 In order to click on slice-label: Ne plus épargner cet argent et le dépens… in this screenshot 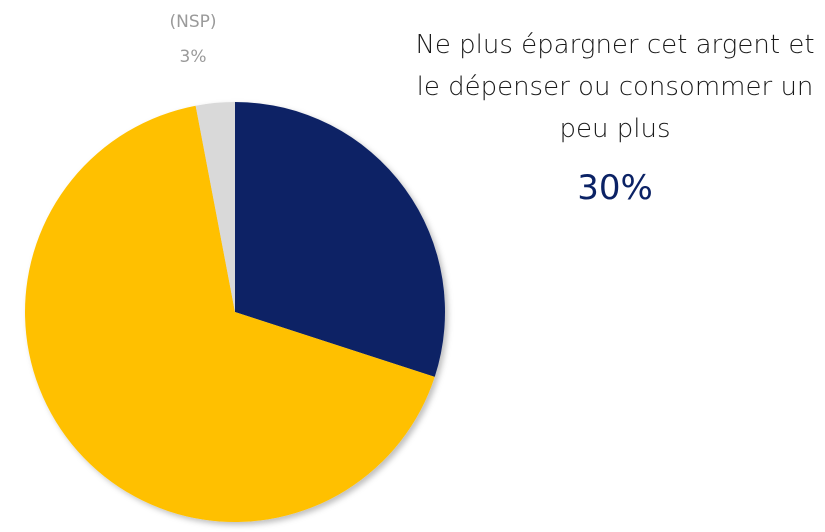, I will do `click(615, 87)`.